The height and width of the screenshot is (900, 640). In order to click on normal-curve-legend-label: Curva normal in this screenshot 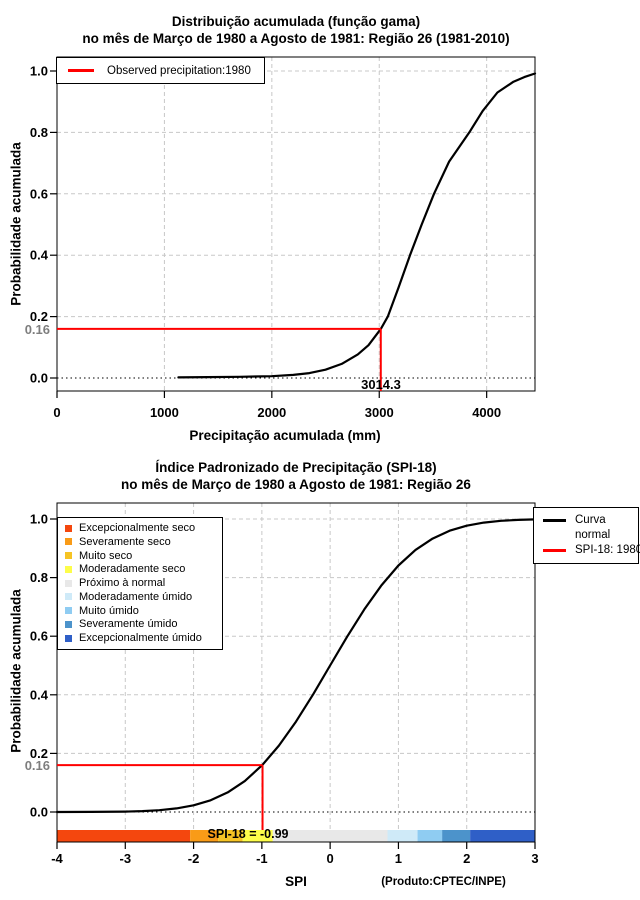, I will do `click(592, 528)`.